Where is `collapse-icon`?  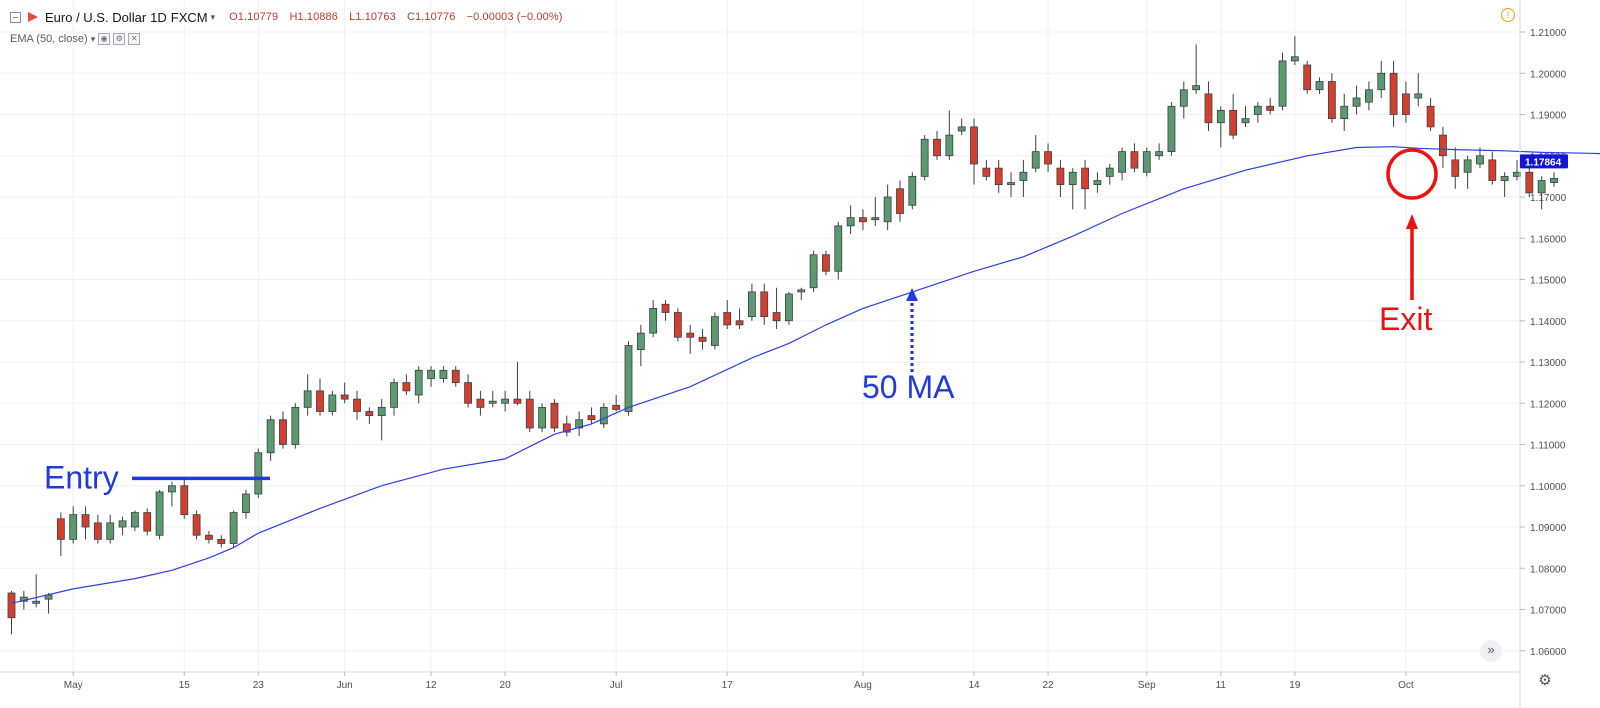 collapse-icon is located at coordinates (15, 17).